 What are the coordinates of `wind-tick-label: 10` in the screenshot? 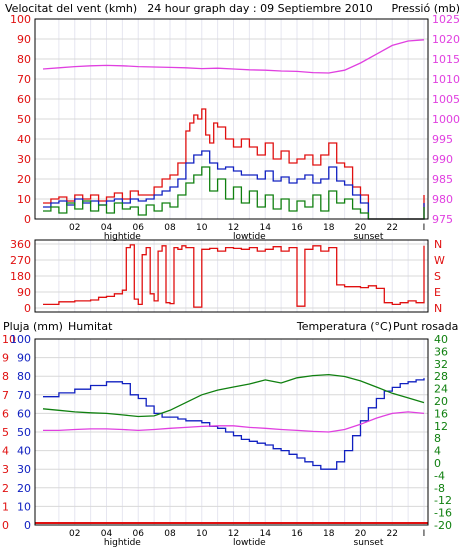 It's located at (24, 199).